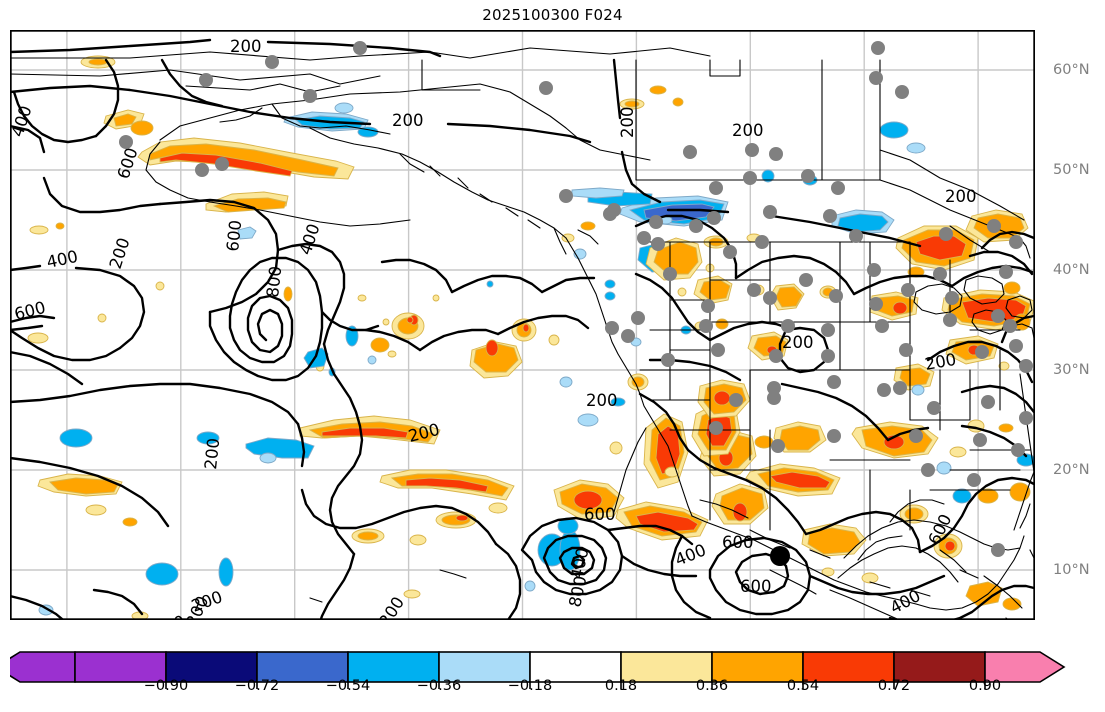  What do you see at coordinates (780, 556) in the screenshot?
I see `cyclone-marker` at bounding box center [780, 556].